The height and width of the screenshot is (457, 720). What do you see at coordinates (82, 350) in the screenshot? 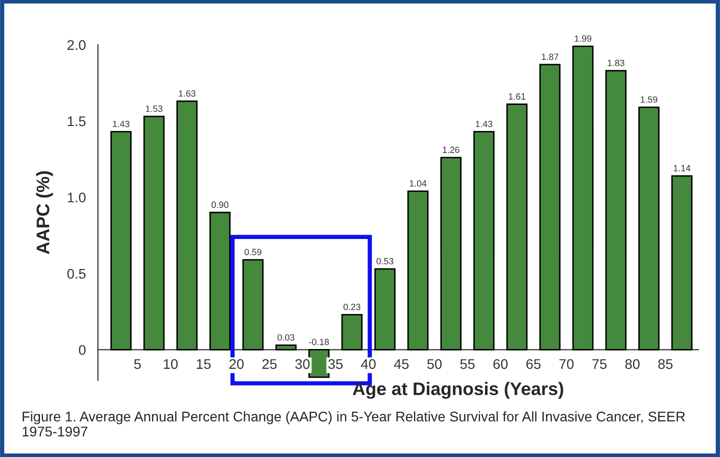
I see `y-tick-label: 0` at bounding box center [82, 350].